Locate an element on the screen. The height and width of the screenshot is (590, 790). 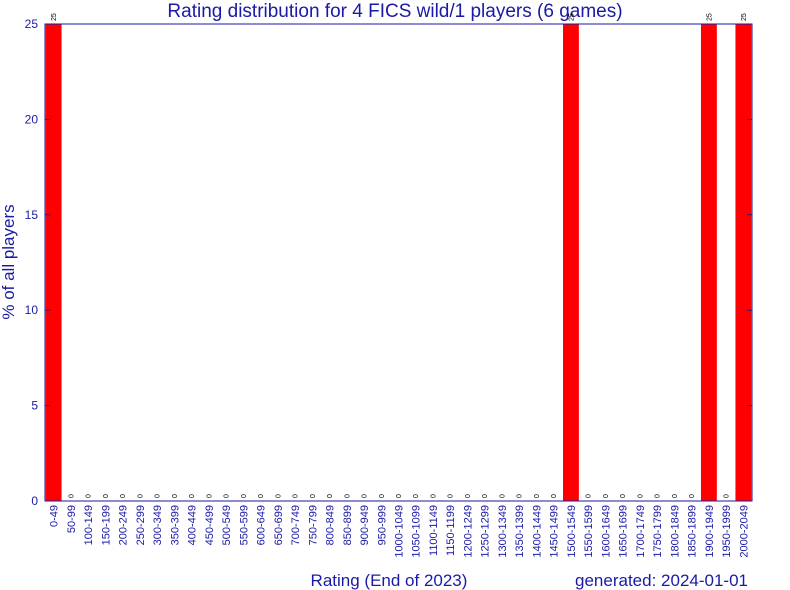
x-tick-label: 700-749 is located at coordinates (296, 525).